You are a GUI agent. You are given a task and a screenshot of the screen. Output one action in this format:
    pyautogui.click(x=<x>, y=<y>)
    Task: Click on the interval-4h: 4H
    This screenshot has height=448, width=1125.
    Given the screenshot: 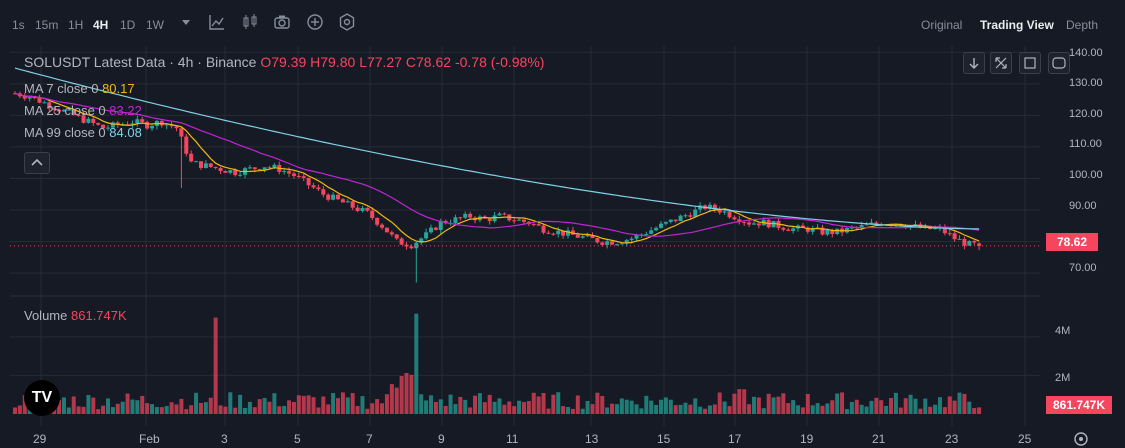 What is the action you would take?
    pyautogui.click(x=101, y=25)
    